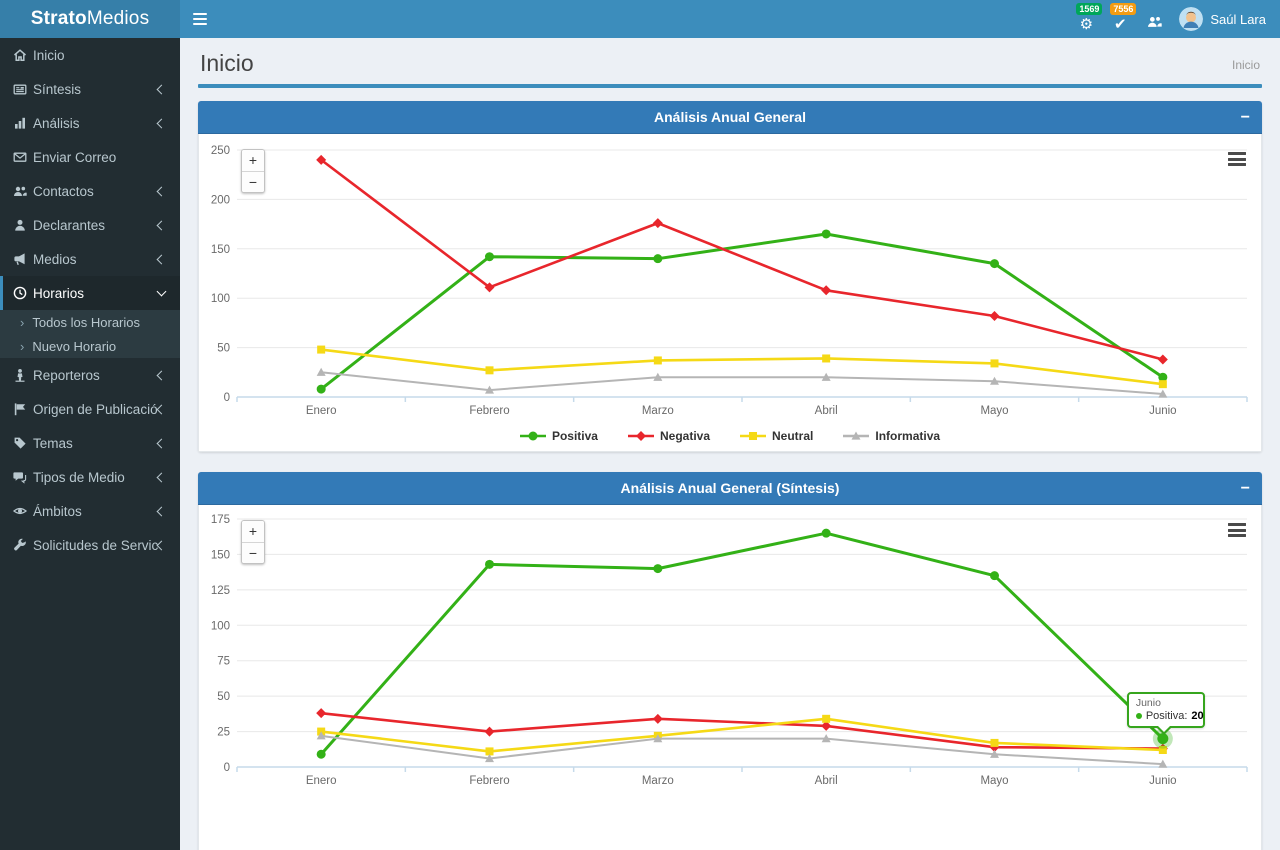 This screenshot has width=1280, height=850. I want to click on sidebar-item-analisis: Análisis, so click(90, 123).